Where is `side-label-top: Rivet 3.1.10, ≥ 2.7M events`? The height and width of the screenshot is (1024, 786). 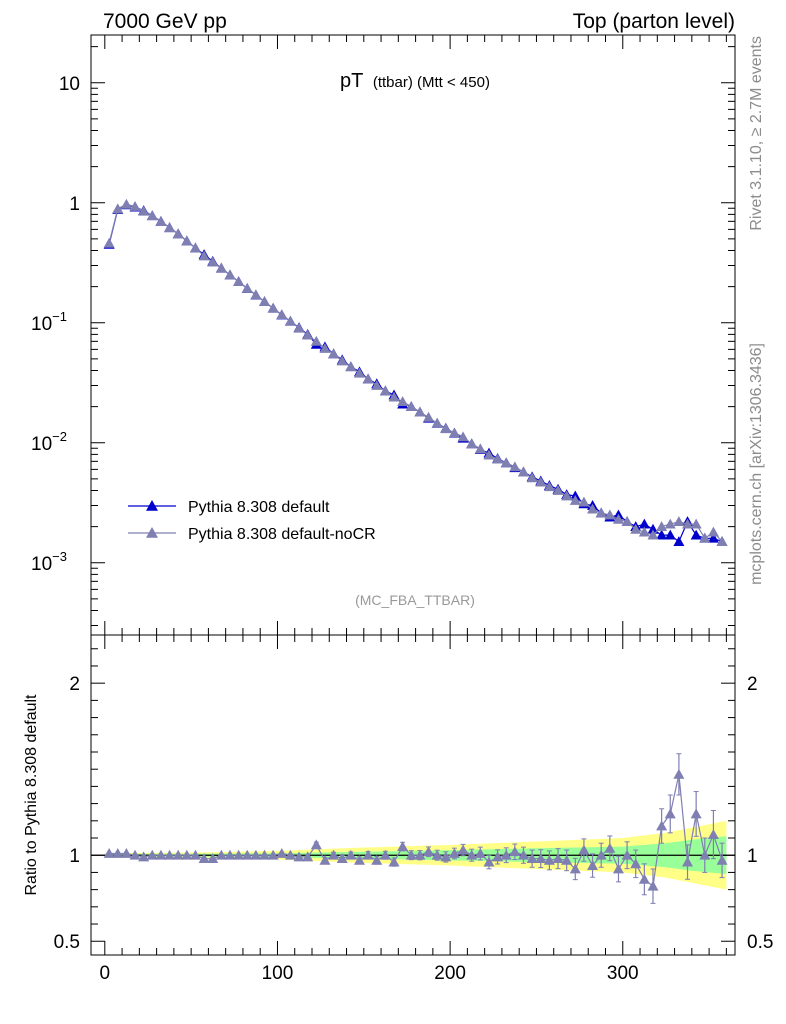
side-label-top: Rivet 3.1.10, ≥ 2.7M events is located at coordinates (756, 133).